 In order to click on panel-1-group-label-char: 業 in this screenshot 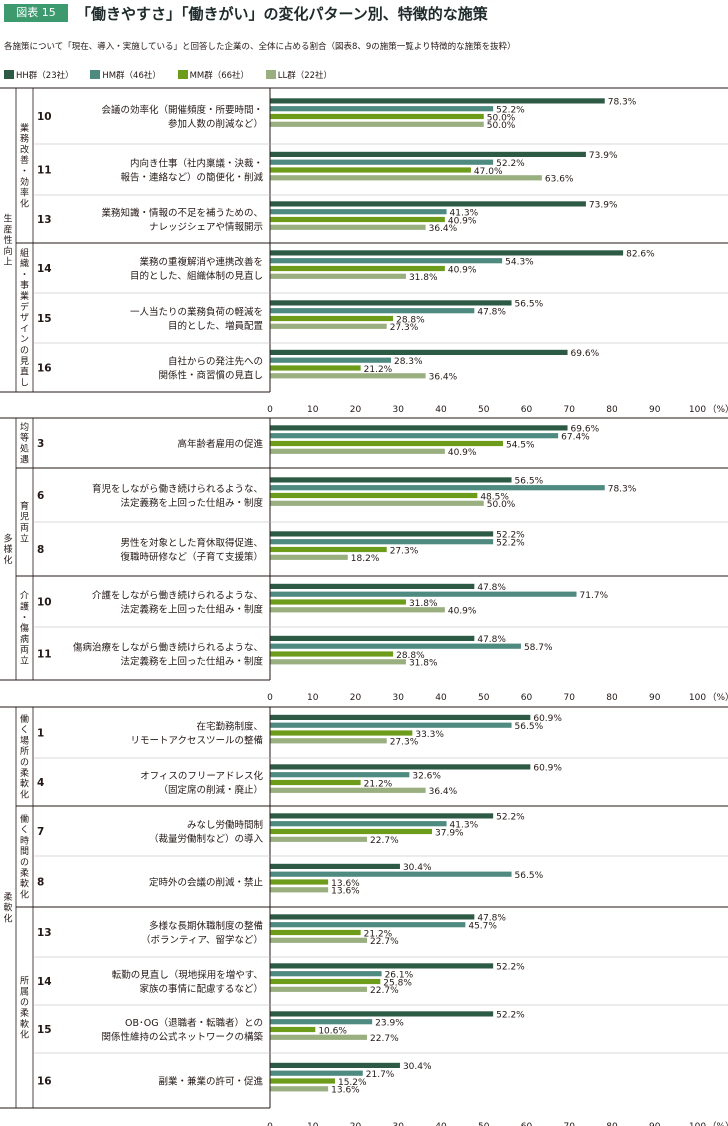, I will do `click(24, 296)`.